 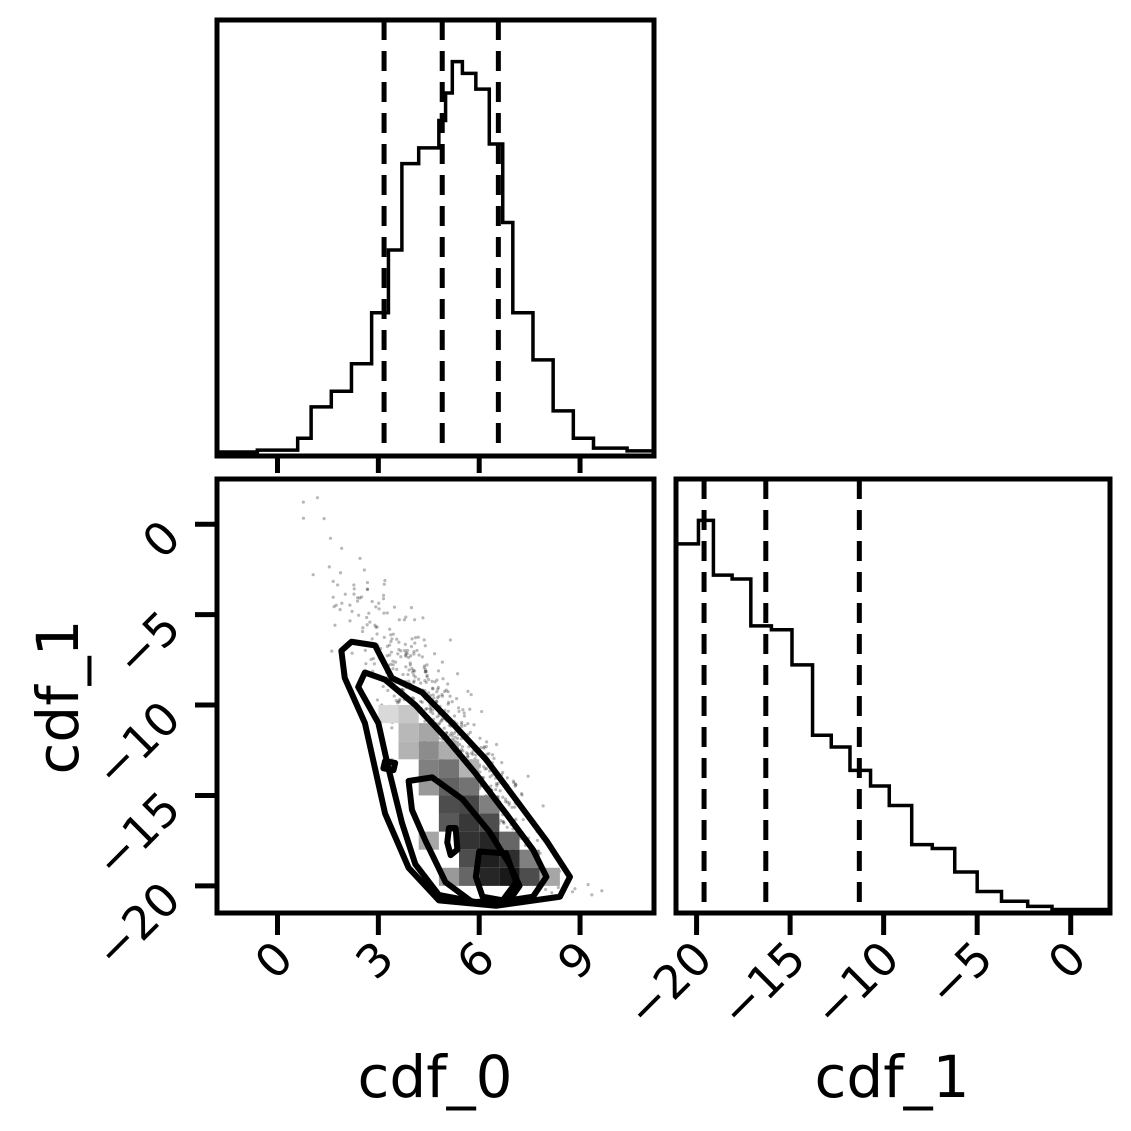 What do you see at coordinates (576, 960) in the screenshot?
I see `joint-xtick-label-4: 9` at bounding box center [576, 960].